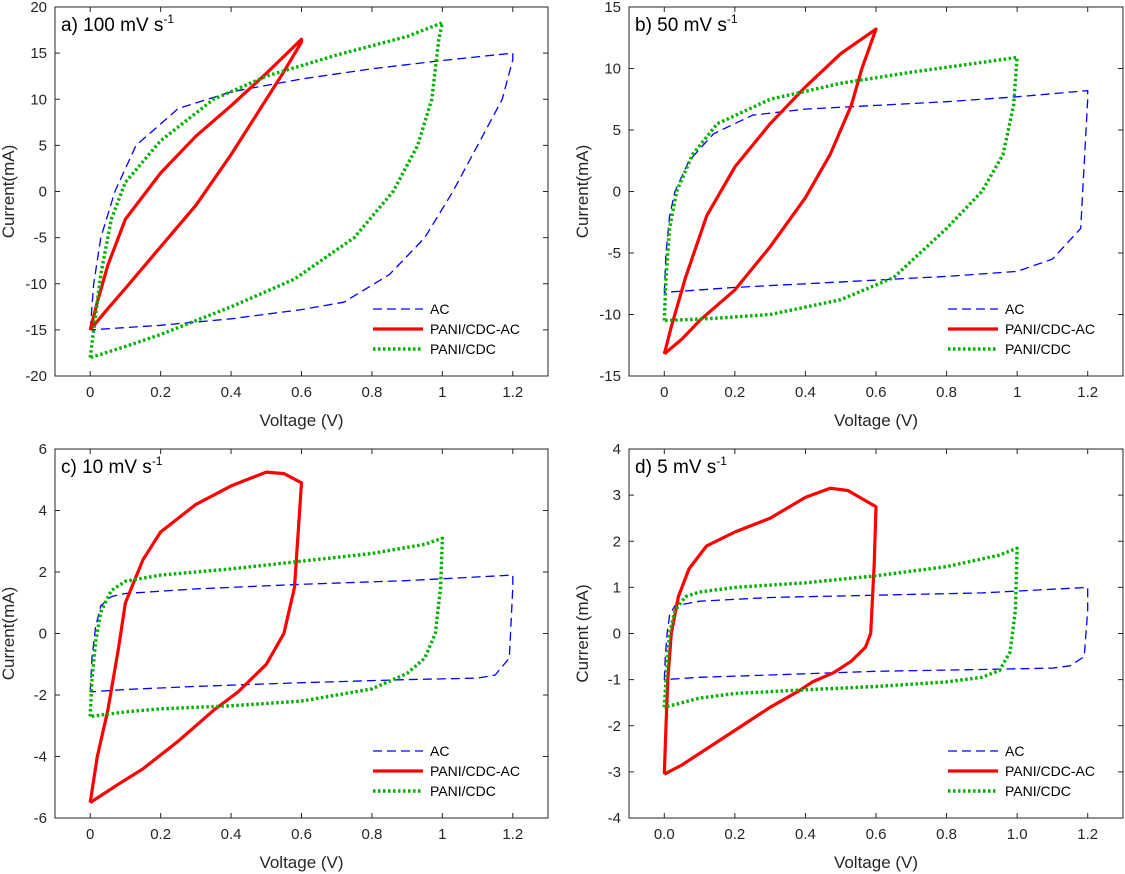  What do you see at coordinates (681, 25) in the screenshot?
I see `panel-title-text: b) 50 mV s` at bounding box center [681, 25].